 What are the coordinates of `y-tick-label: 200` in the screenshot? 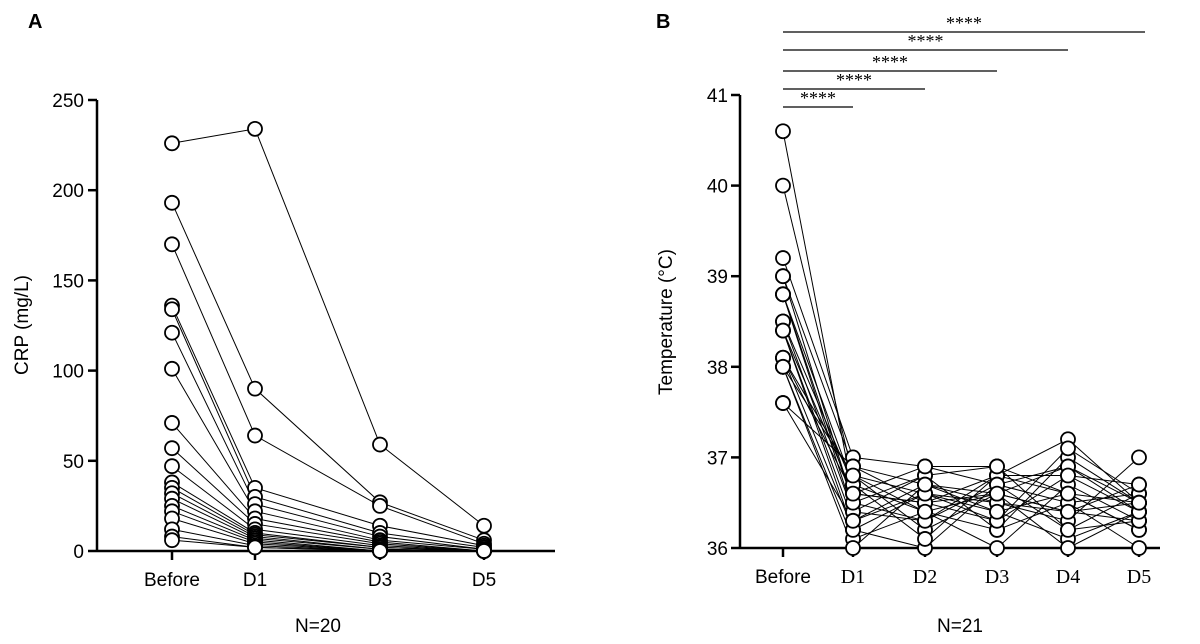 It's located at (68, 191).